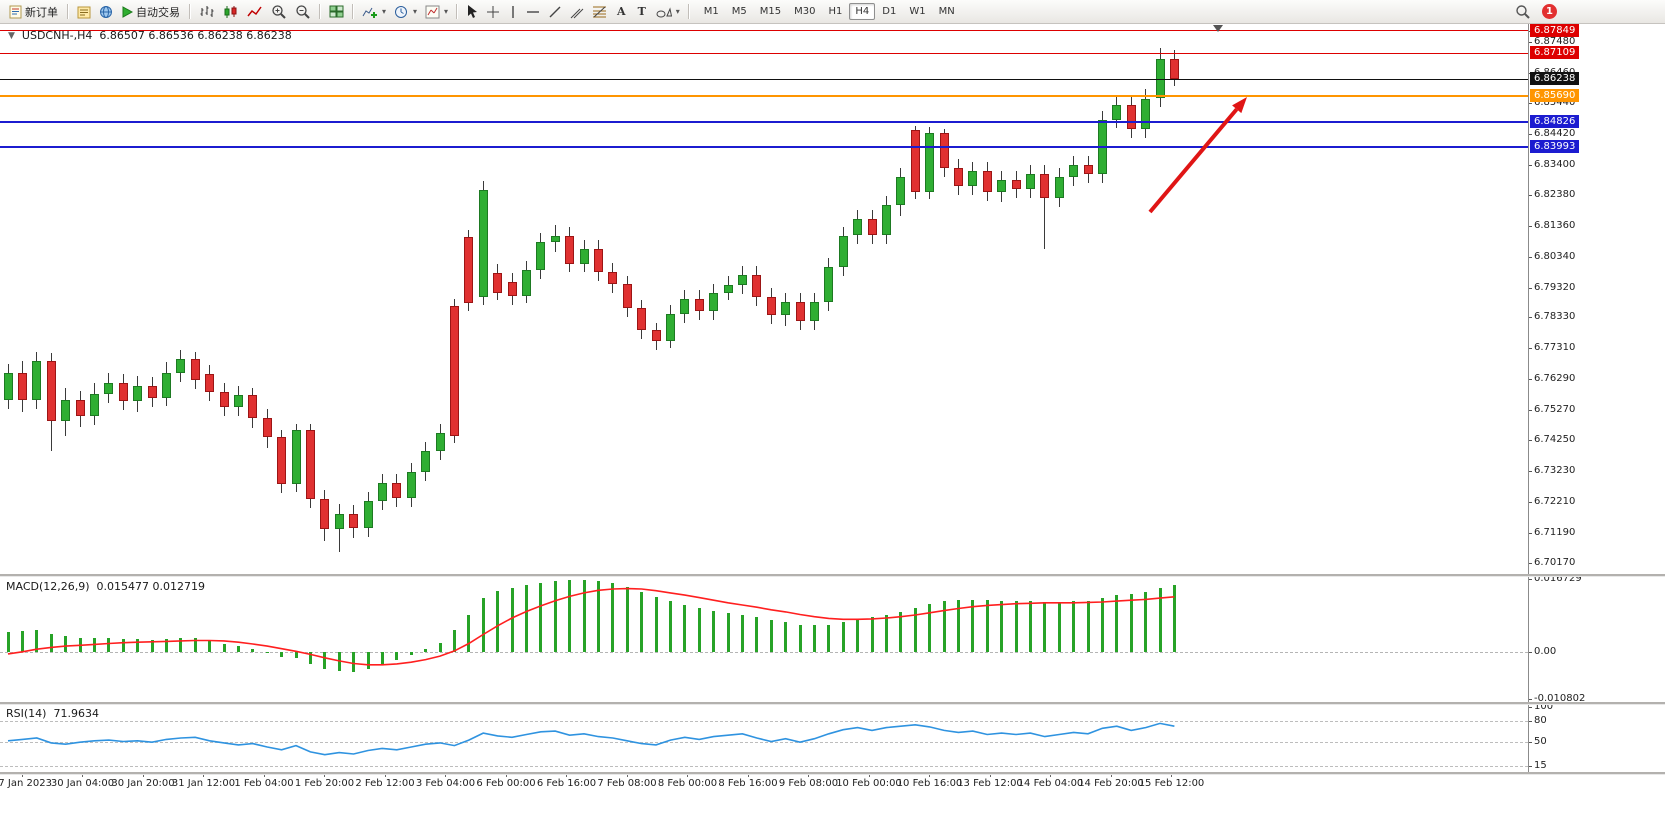  I want to click on play-icon, so click(127, 11).